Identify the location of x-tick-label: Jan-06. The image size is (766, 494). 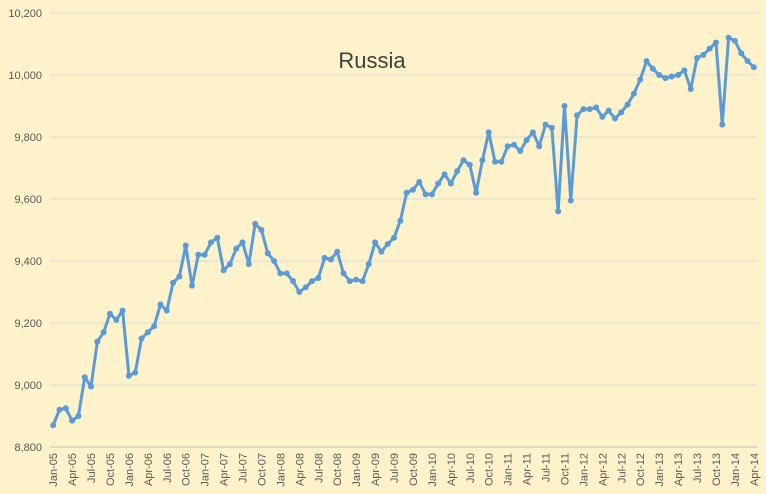
(130, 470).